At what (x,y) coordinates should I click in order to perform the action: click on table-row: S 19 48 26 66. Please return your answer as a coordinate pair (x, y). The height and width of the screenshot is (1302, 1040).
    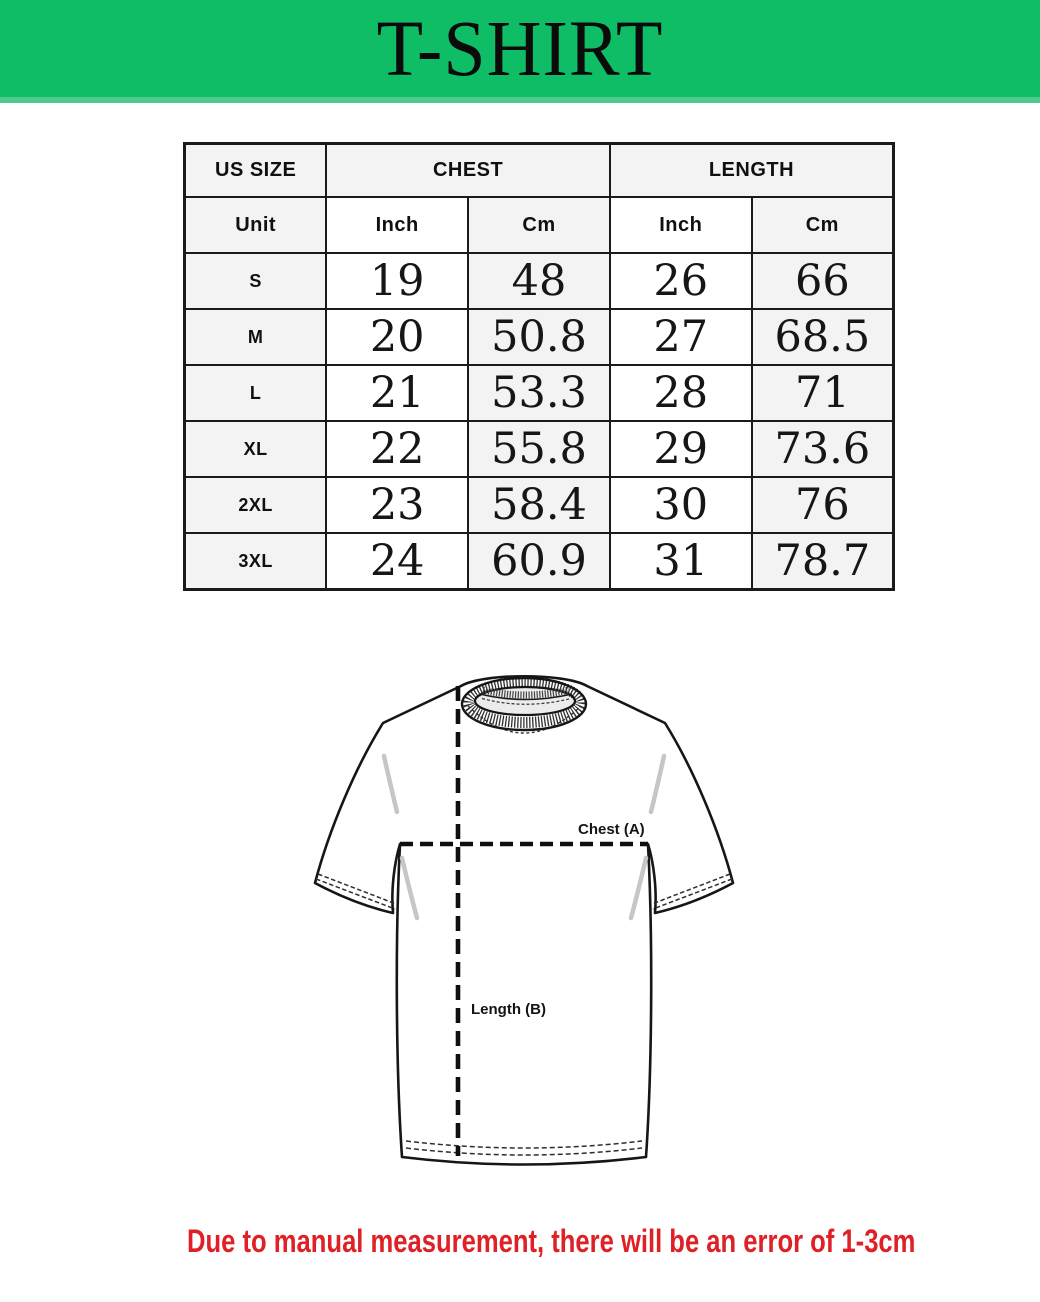
    Looking at the image, I should click on (539, 281).